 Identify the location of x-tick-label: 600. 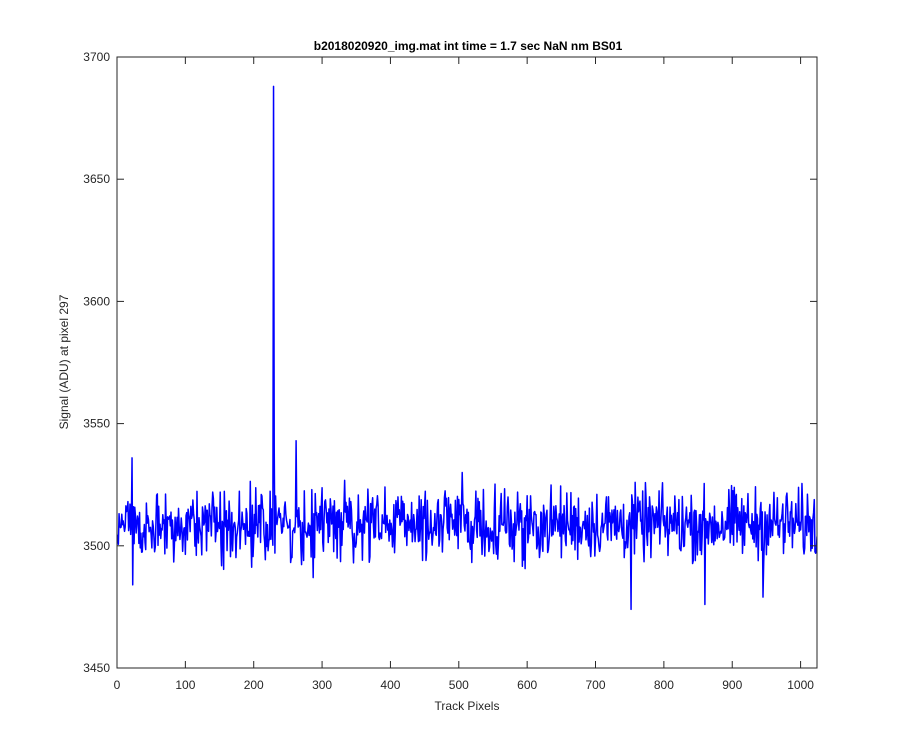
(527, 685).